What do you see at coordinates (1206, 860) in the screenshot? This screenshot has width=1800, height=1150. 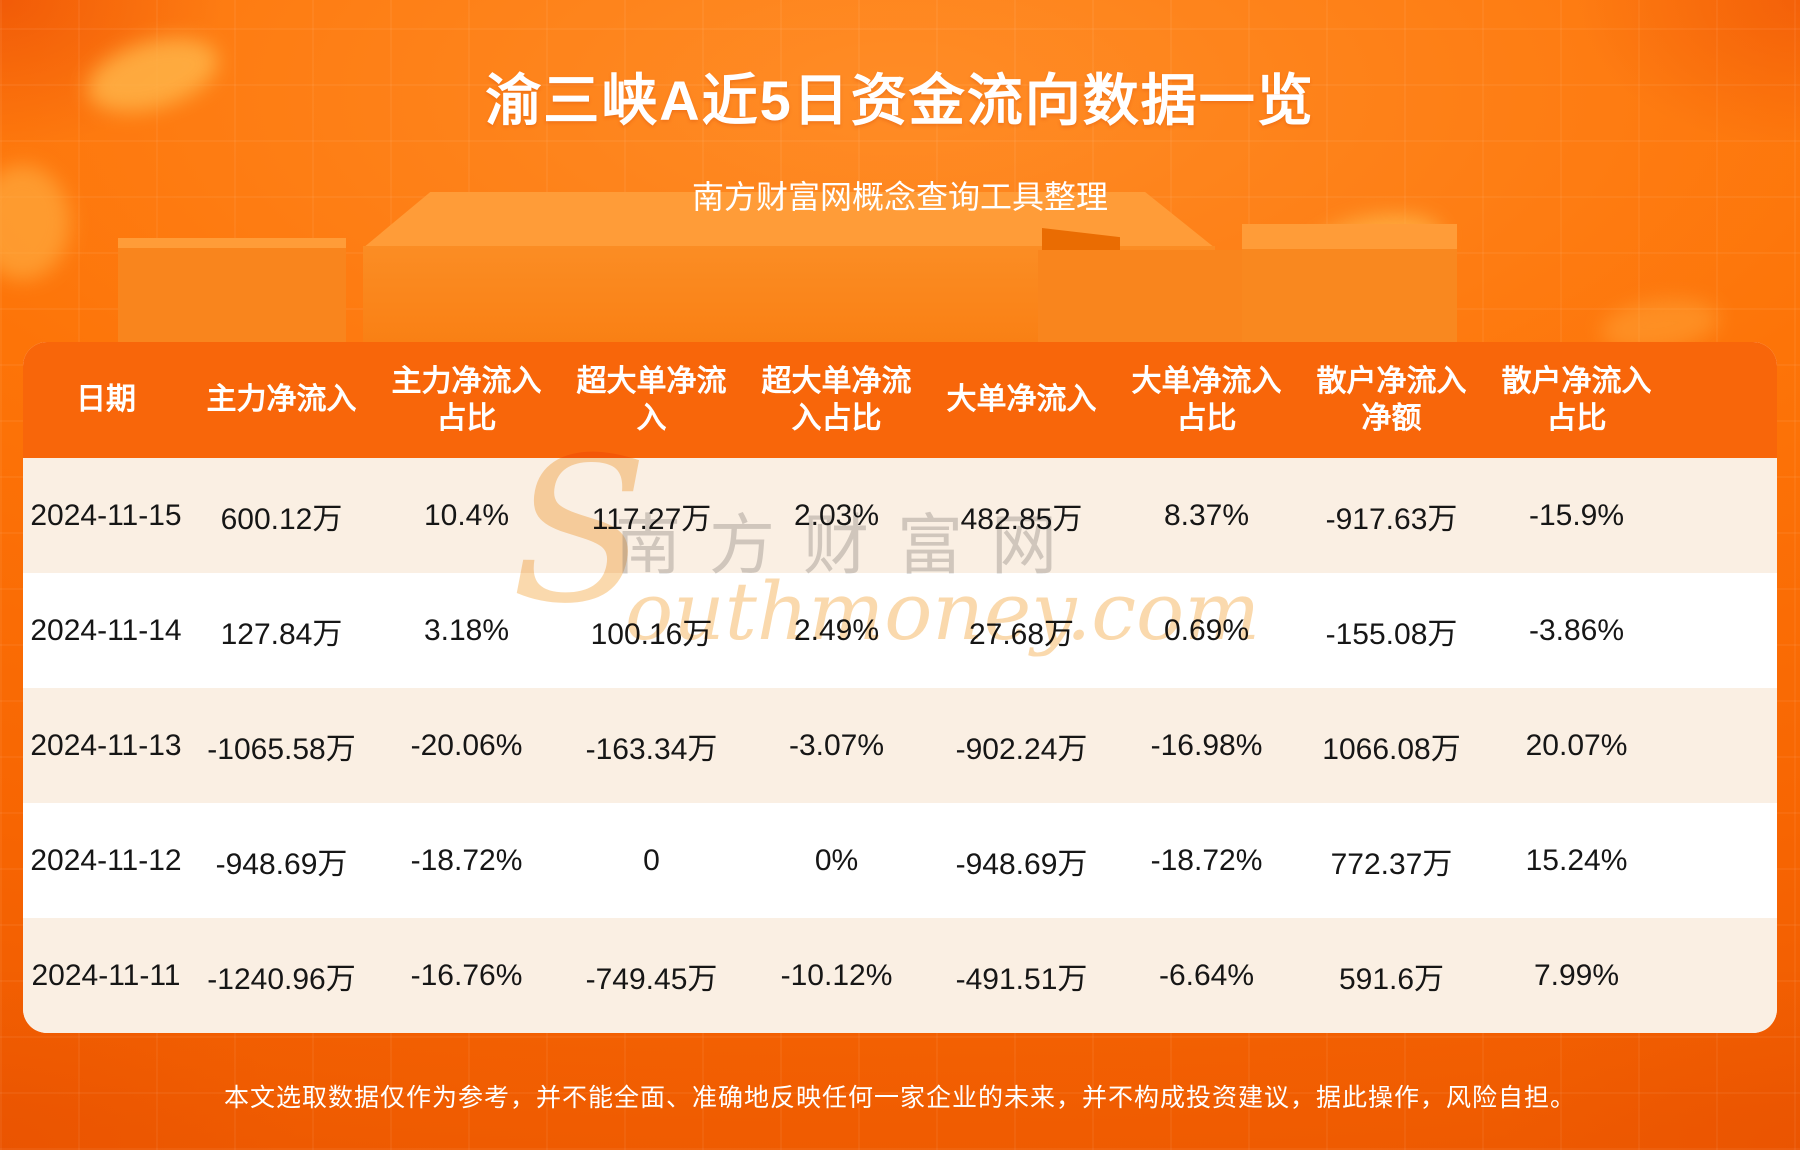 I see `cell-large-order-net-inflow-pct: -18.72%` at bounding box center [1206, 860].